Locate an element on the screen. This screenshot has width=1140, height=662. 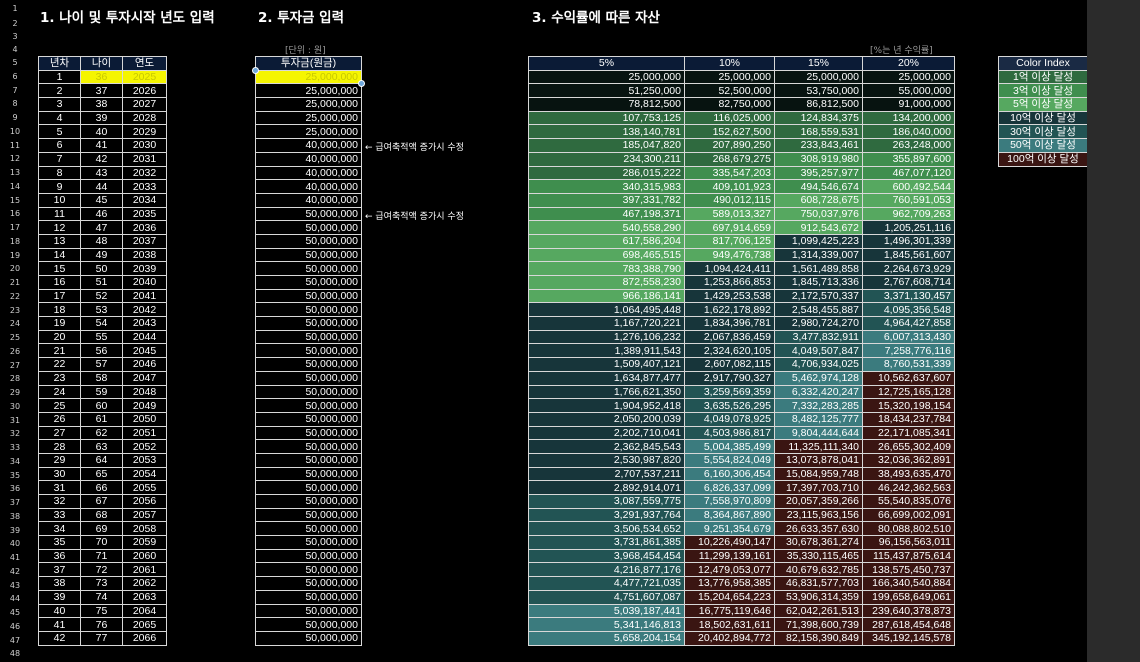
asset-cell-rate-10: 4,503,986,817 is located at coordinates (729, 433).